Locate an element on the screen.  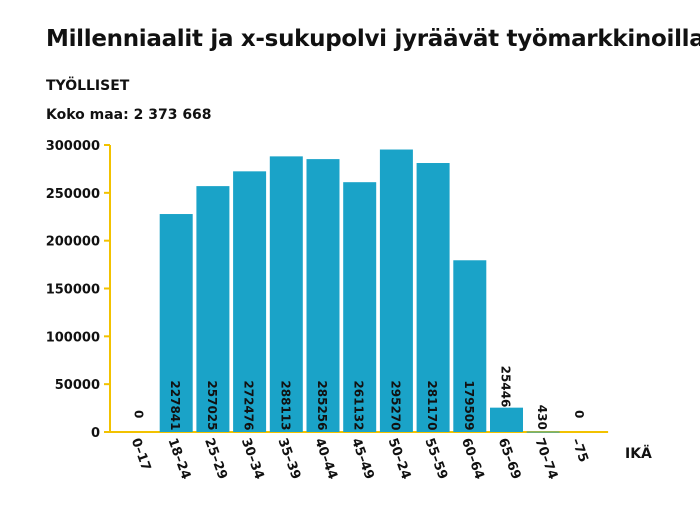
x-tick-label: 65–69 is located at coordinates (509, 458).